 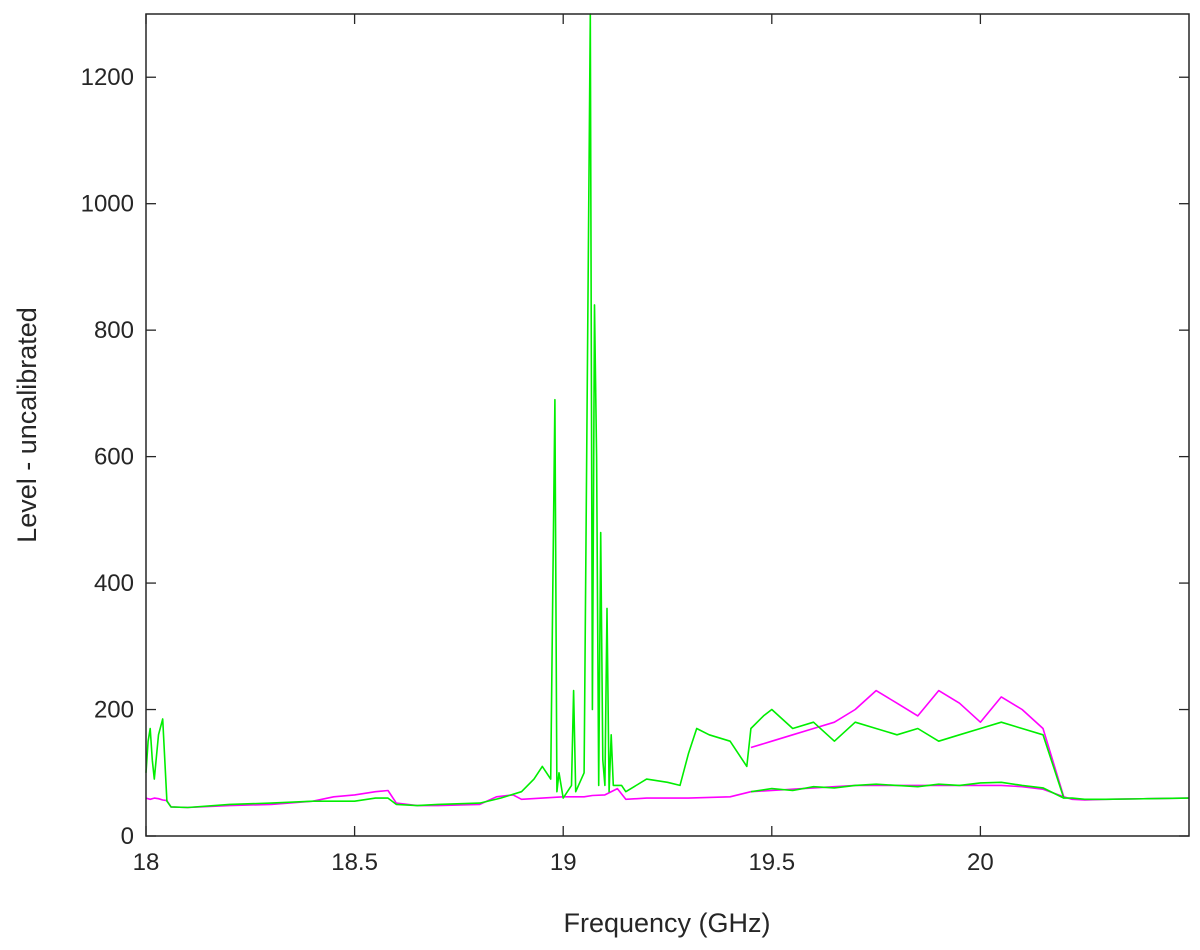 I want to click on y-tick-label-3: 600, so click(x=114, y=457).